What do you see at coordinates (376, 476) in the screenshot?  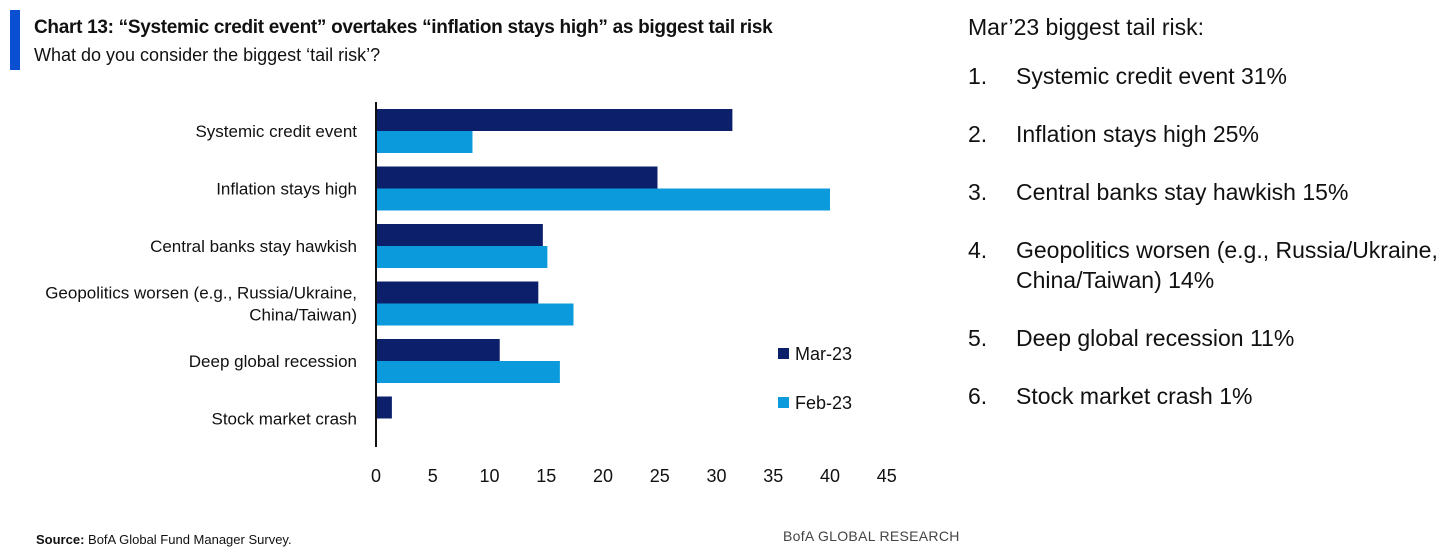 I see `x-tick-label: 0` at bounding box center [376, 476].